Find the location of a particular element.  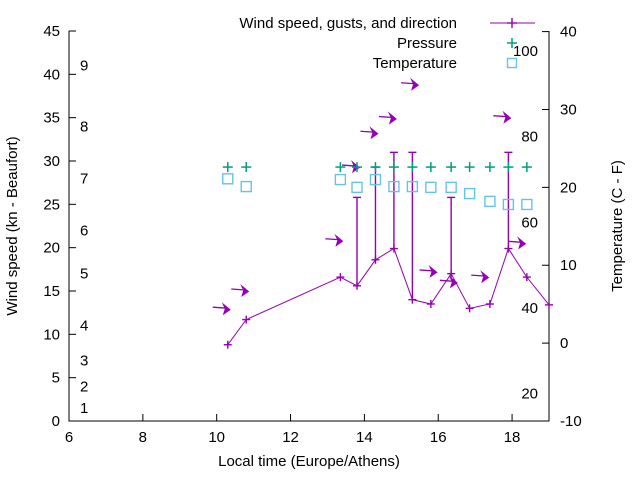

y-tick-label: 10 is located at coordinates (51, 334).